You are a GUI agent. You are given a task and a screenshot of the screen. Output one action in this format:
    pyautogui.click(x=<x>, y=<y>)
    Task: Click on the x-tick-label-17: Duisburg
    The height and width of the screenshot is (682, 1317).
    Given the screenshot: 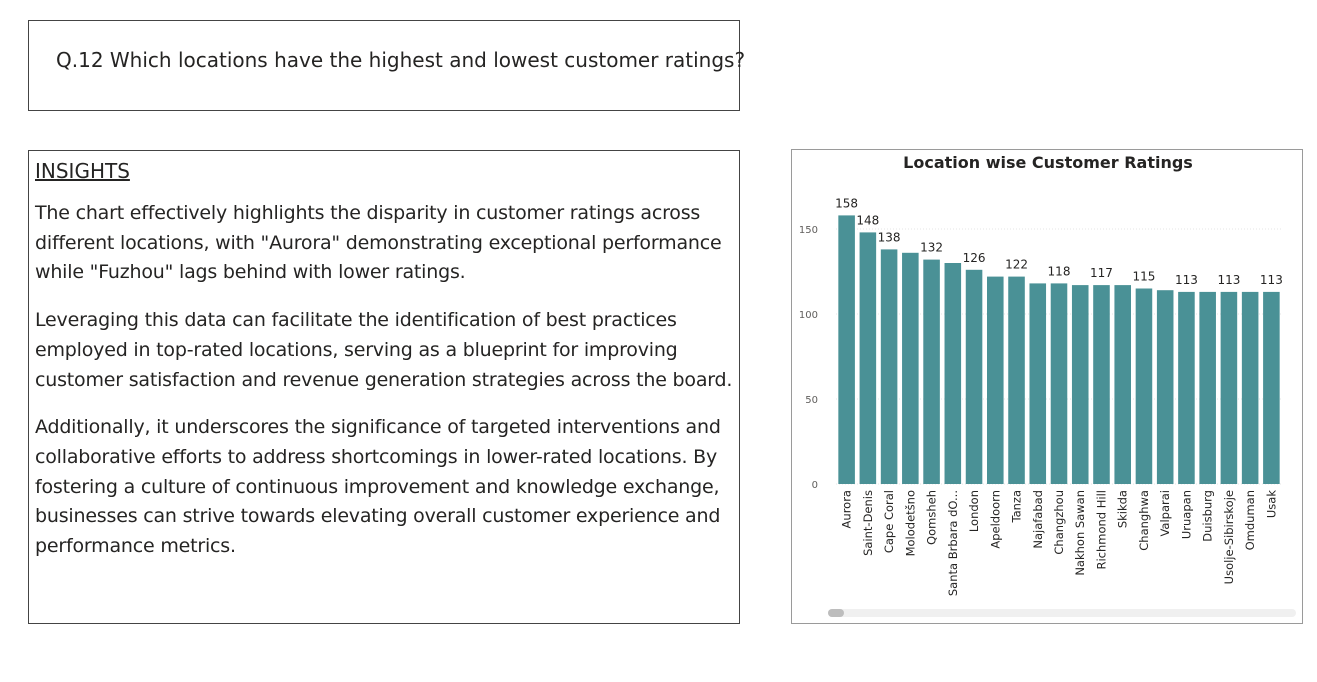 What is the action you would take?
    pyautogui.click(x=1208, y=516)
    